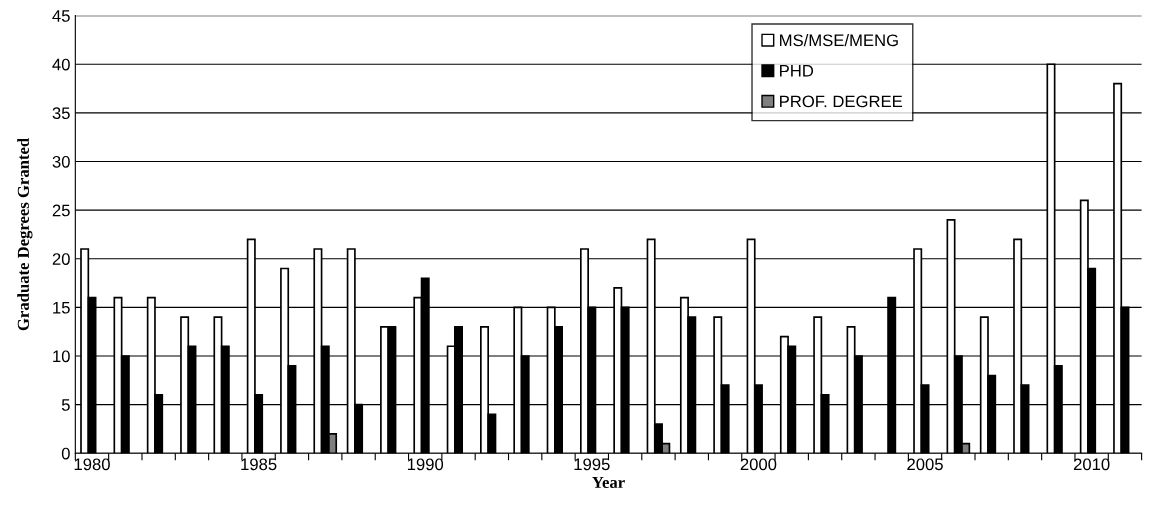  I want to click on y-tick-label: 10, so click(61, 356).